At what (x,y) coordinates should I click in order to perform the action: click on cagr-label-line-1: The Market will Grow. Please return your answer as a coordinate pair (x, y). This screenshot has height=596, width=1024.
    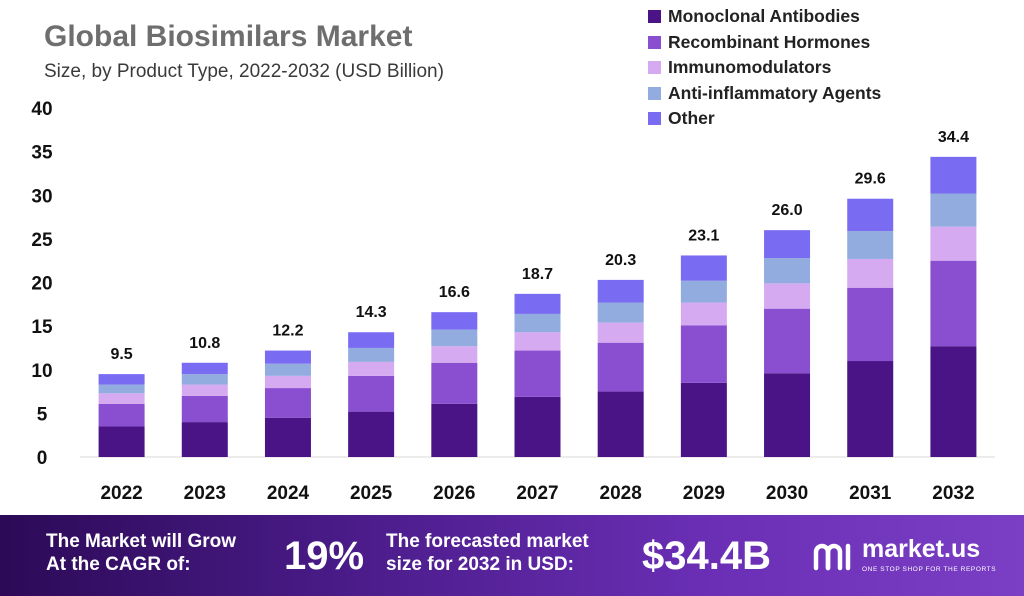
    Looking at the image, I should click on (141, 541).